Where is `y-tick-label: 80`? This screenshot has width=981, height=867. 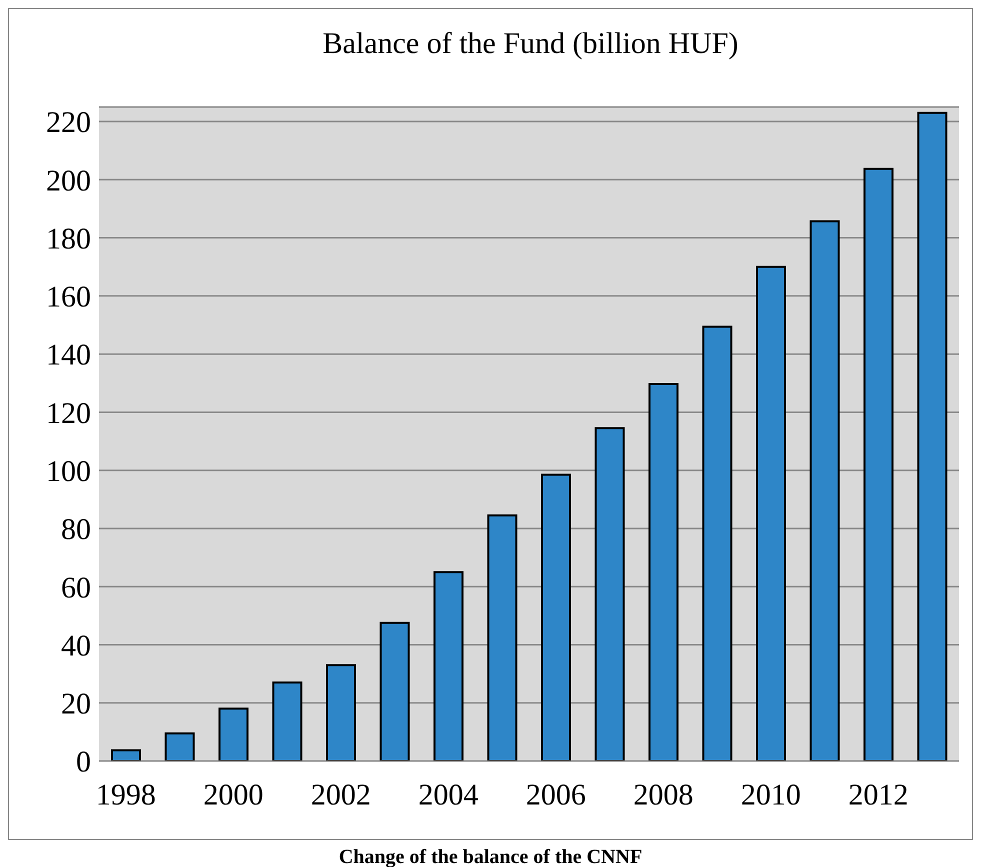 y-tick-label: 80 is located at coordinates (76, 529).